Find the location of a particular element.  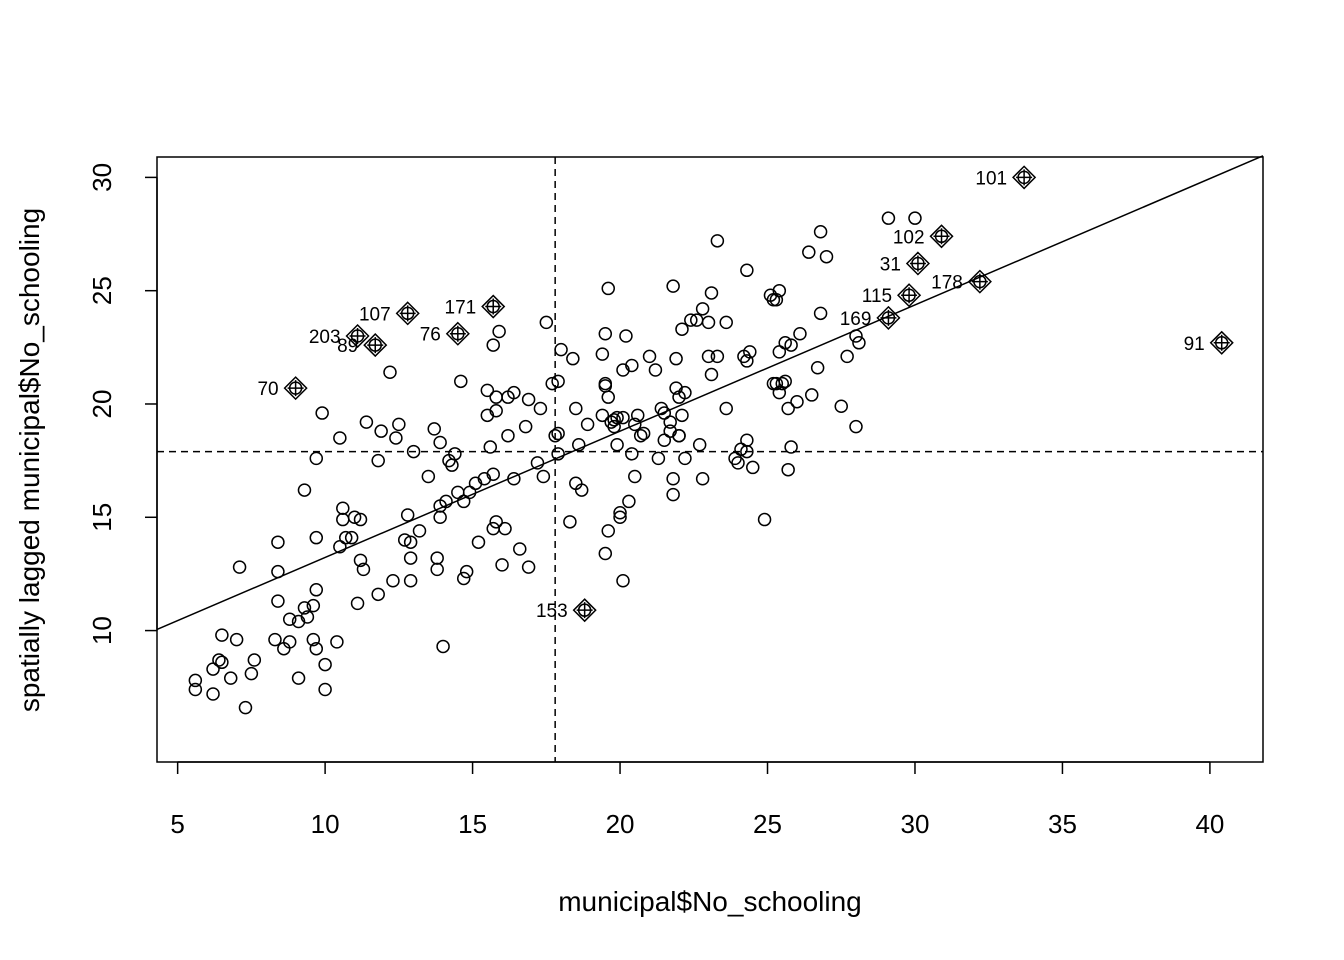

influential-point-label: 31 is located at coordinates (890, 264).